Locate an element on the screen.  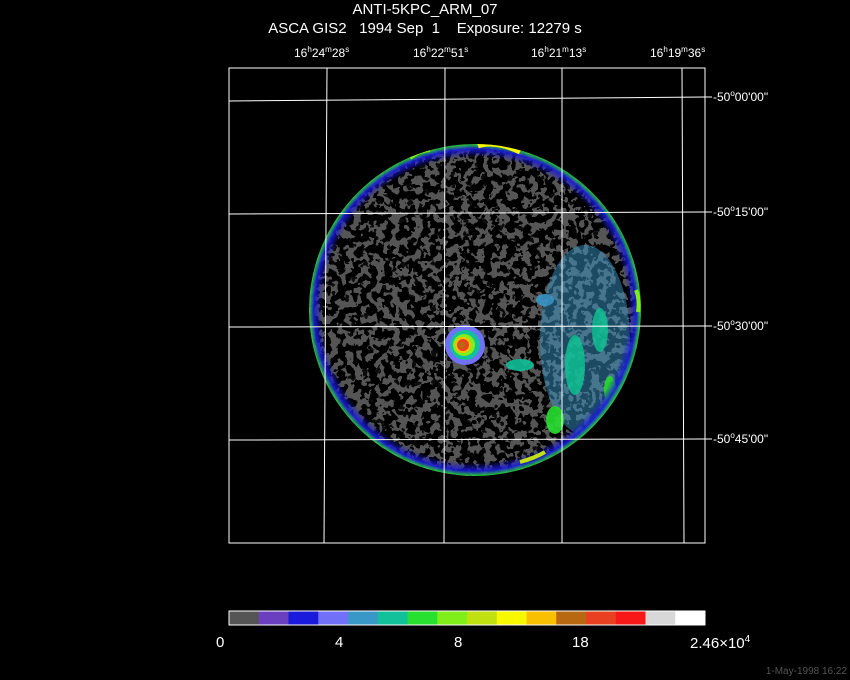
colorbar is located at coordinates (467, 618).